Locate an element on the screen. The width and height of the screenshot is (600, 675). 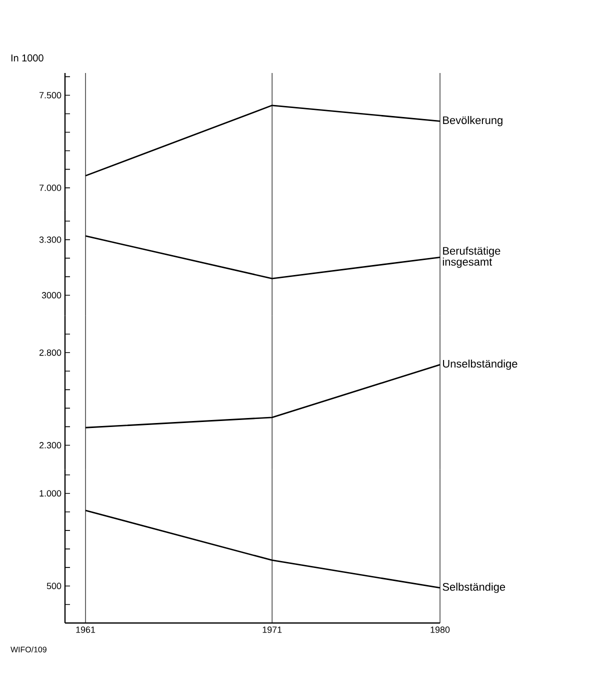
series-label: Berufstätige insgesamt is located at coordinates (471, 257).